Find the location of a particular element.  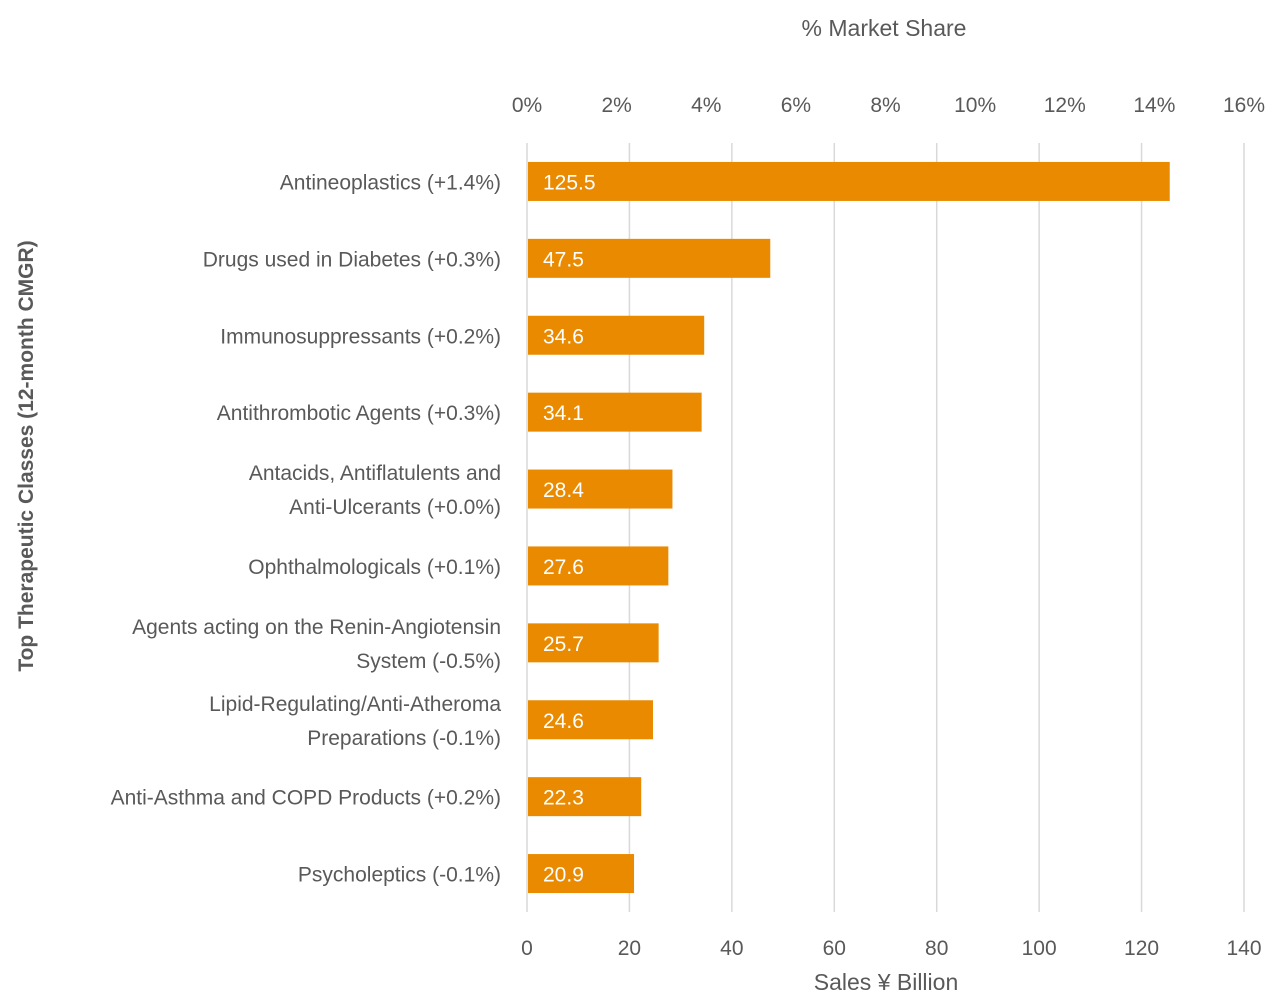

bottom-tick-label: 120 is located at coordinates (1141, 948).